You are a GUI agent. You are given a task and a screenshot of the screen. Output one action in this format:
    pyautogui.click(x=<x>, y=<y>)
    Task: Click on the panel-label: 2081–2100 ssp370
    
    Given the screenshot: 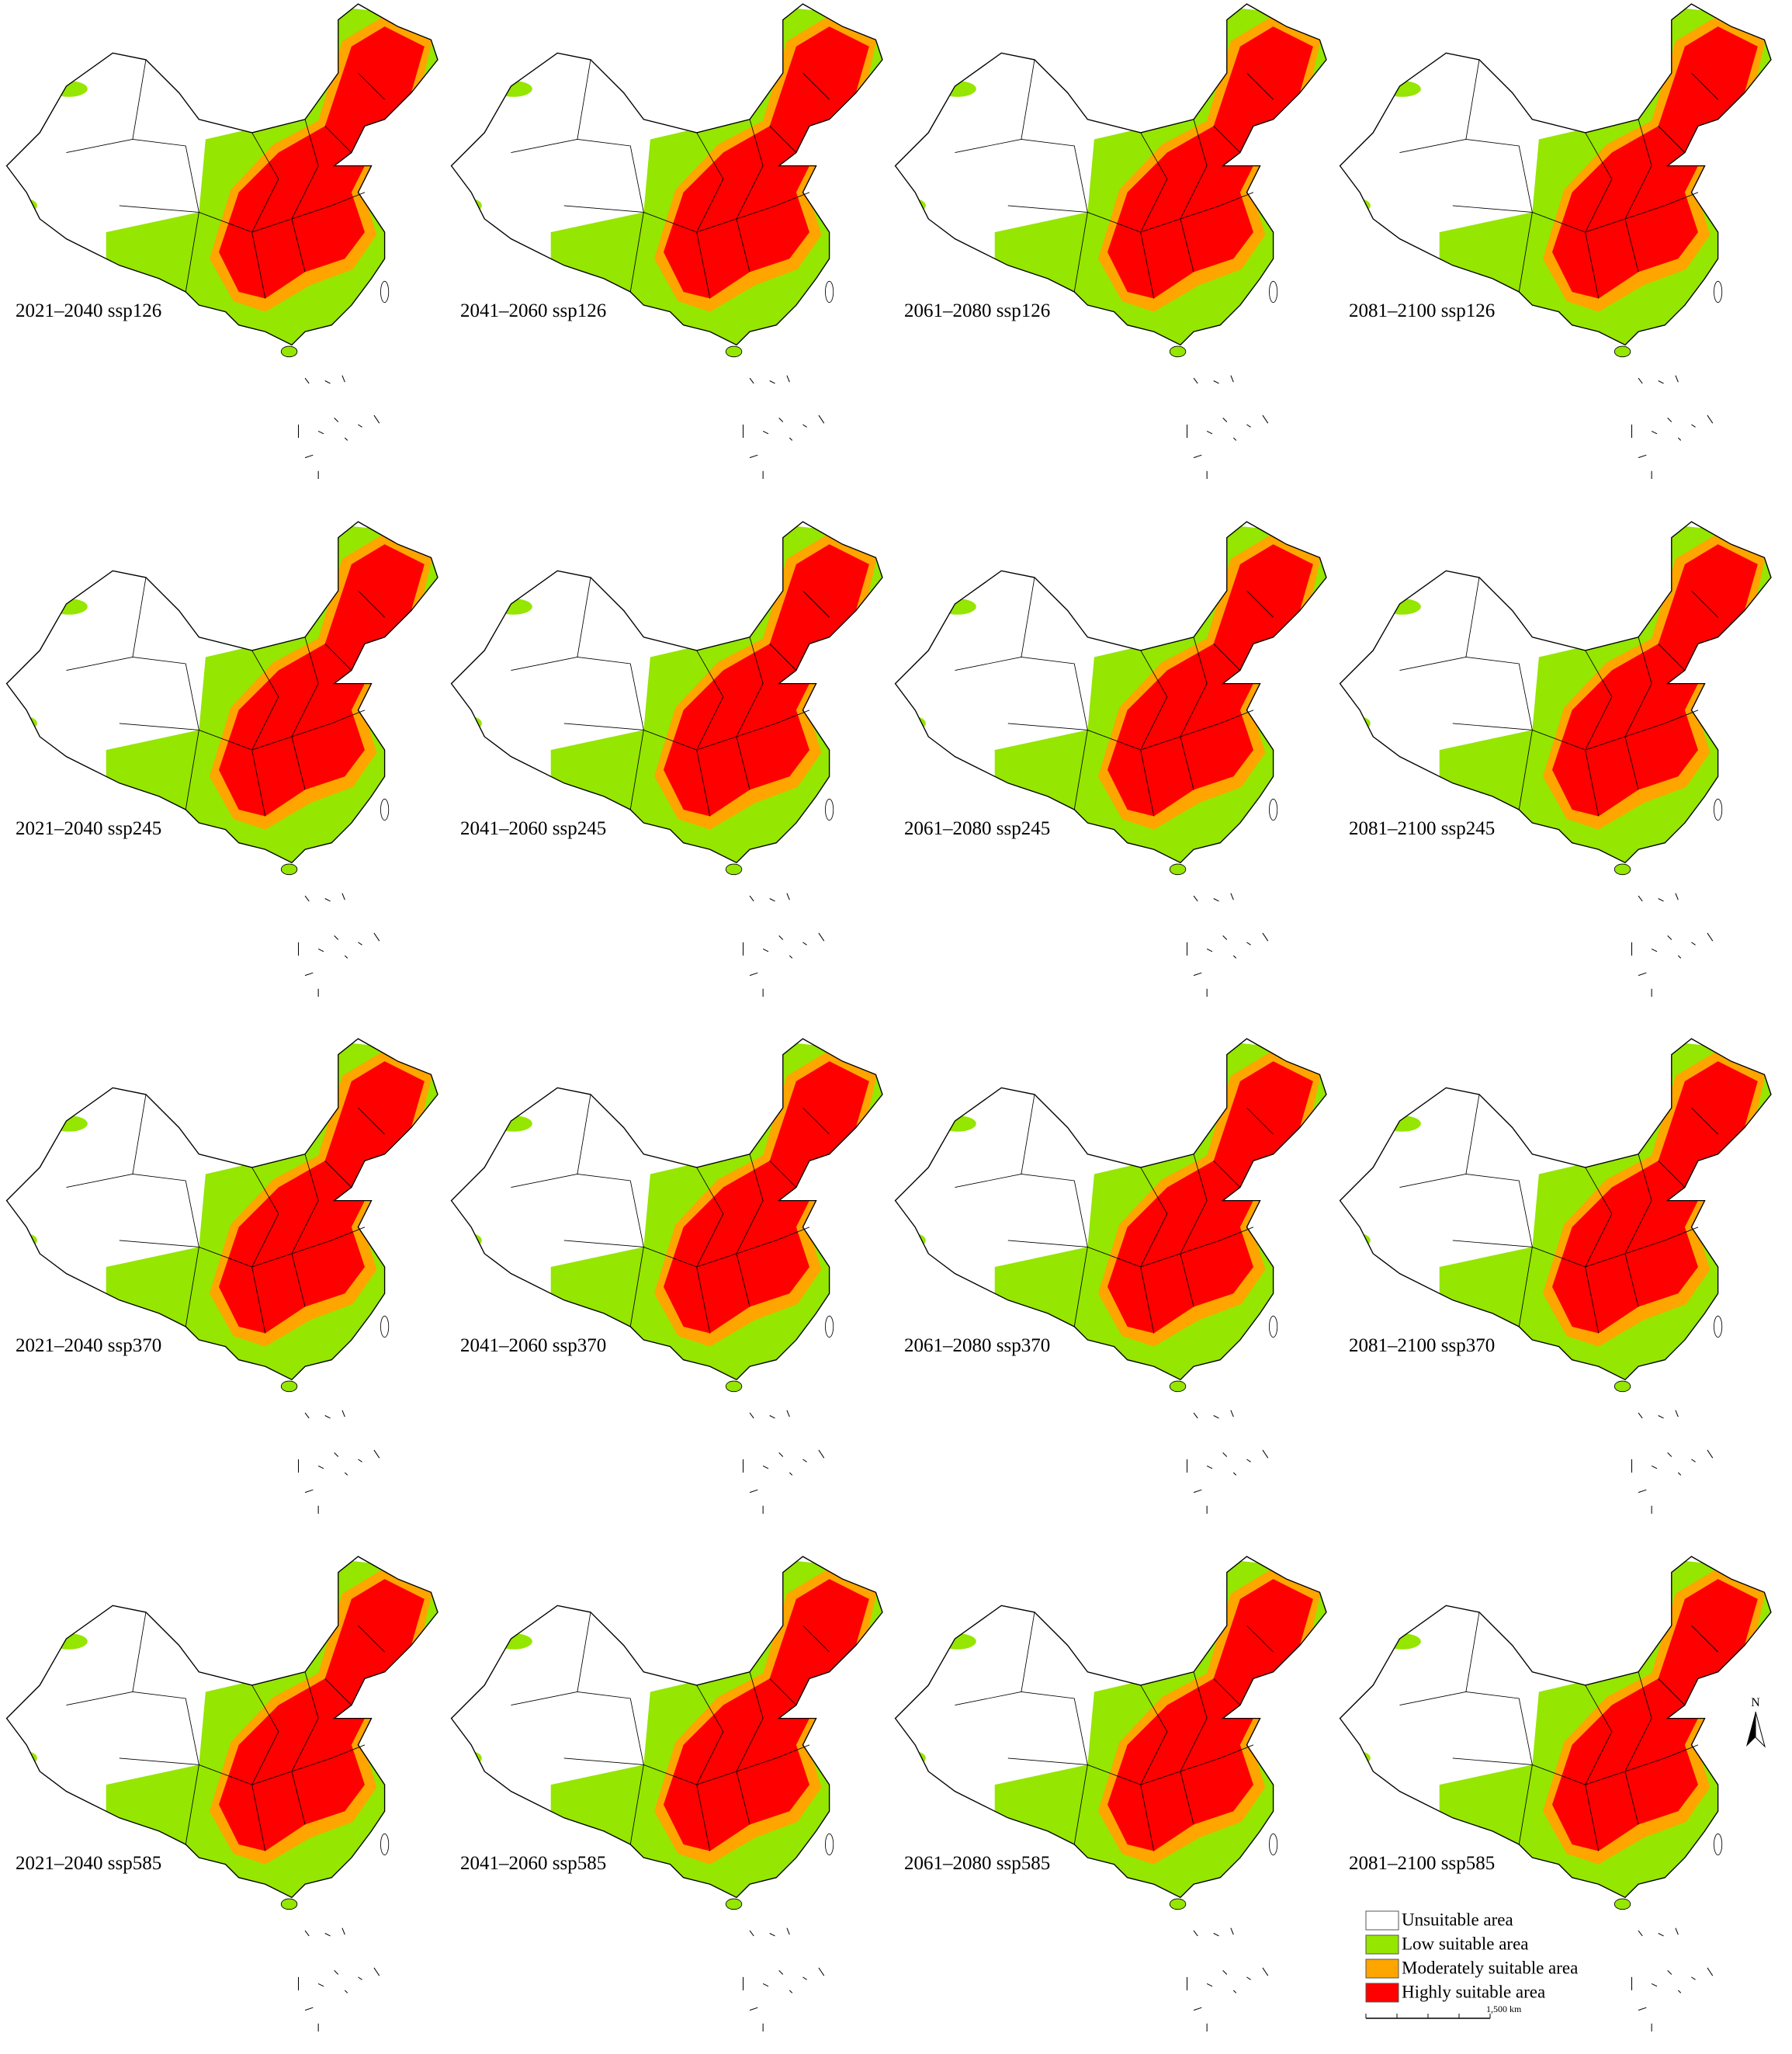 What is the action you would take?
    pyautogui.click(x=1422, y=1345)
    